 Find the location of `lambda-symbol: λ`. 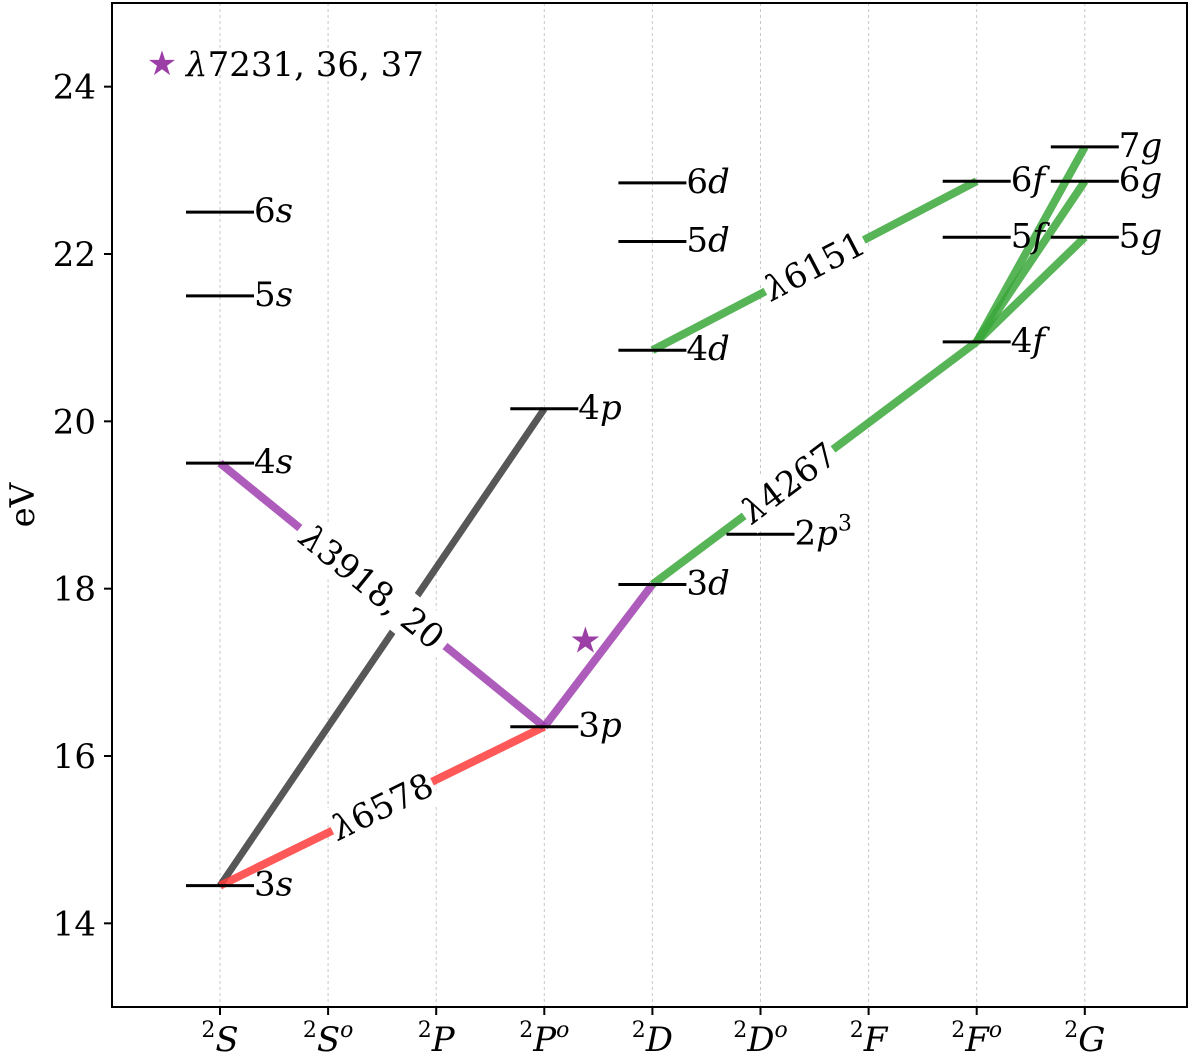

lambda-symbol: λ is located at coordinates (196, 65).